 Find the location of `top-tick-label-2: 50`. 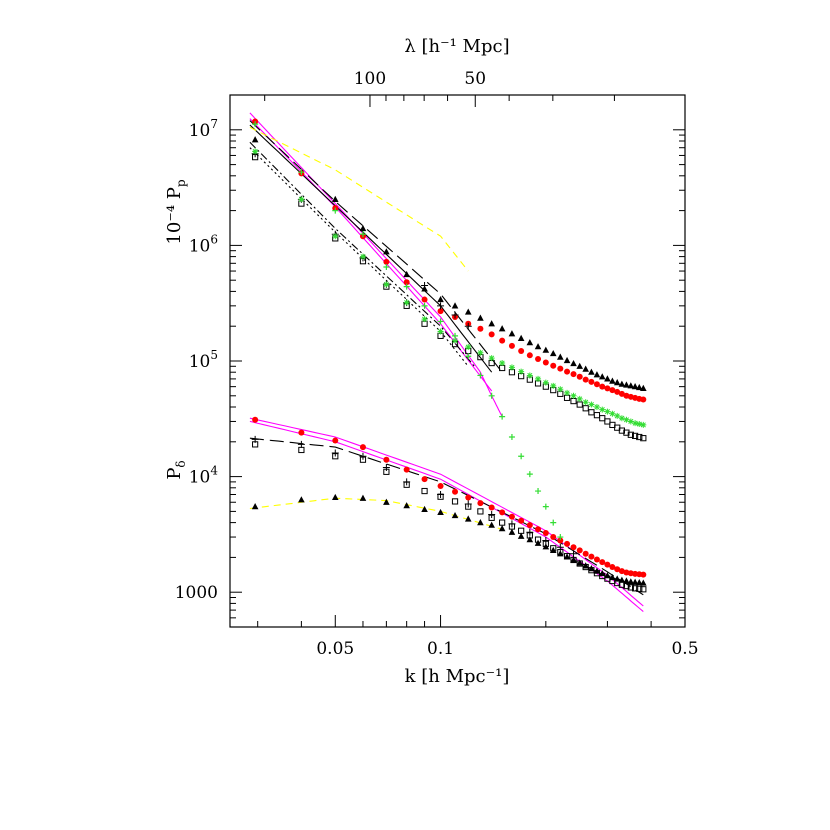

top-tick-label-2: 50 is located at coordinates (475, 79).